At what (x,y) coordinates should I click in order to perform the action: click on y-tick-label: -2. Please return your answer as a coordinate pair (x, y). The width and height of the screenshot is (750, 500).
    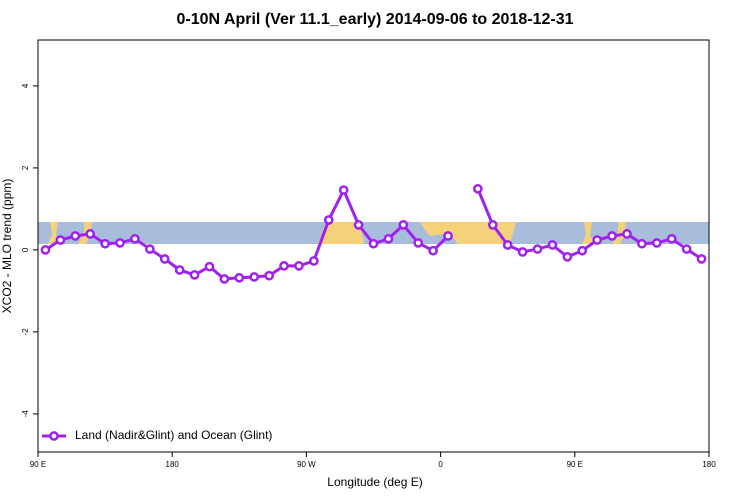
    Looking at the image, I should click on (25, 332).